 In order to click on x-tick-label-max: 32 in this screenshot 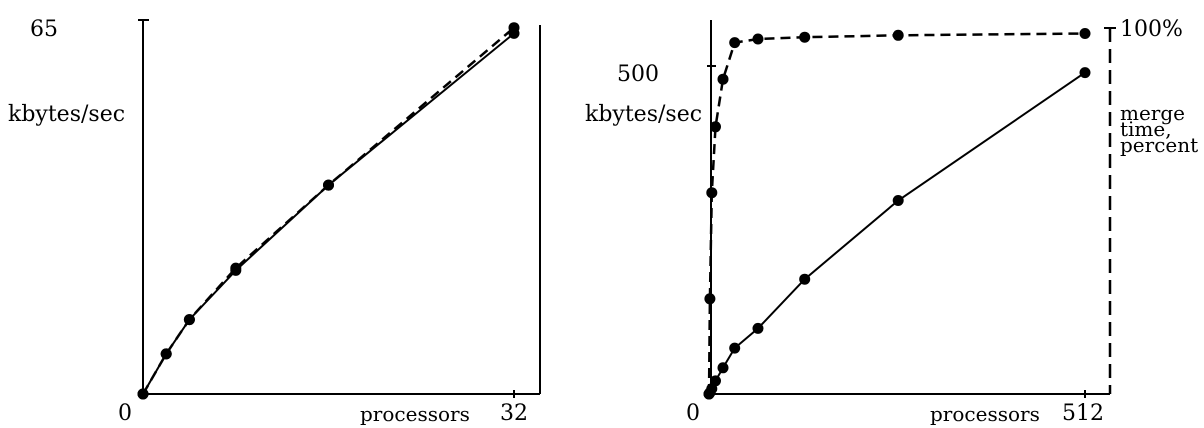, I will do `click(514, 413)`.